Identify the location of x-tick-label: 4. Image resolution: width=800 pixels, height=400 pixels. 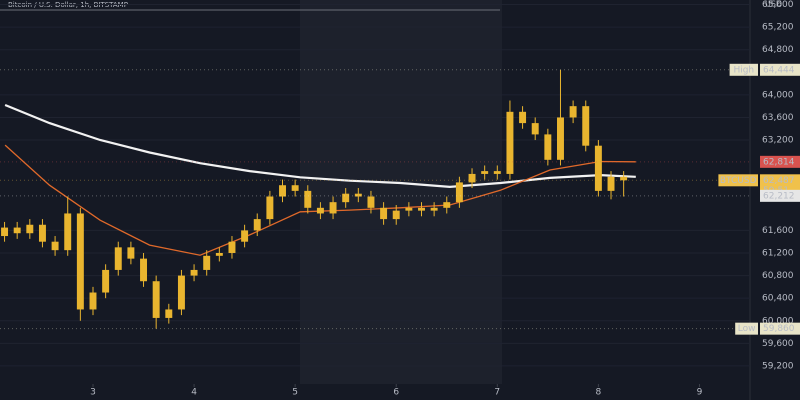
(194, 393).